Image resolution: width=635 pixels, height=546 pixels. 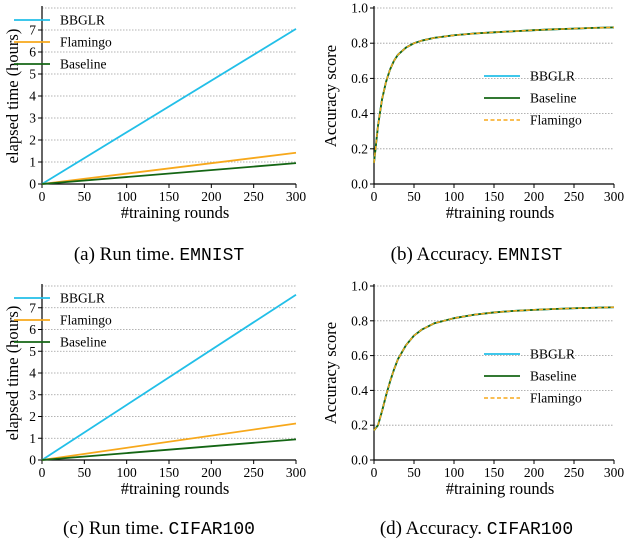 I want to click on chart-a-ytick-label-7: 7, so click(x=32, y=30).